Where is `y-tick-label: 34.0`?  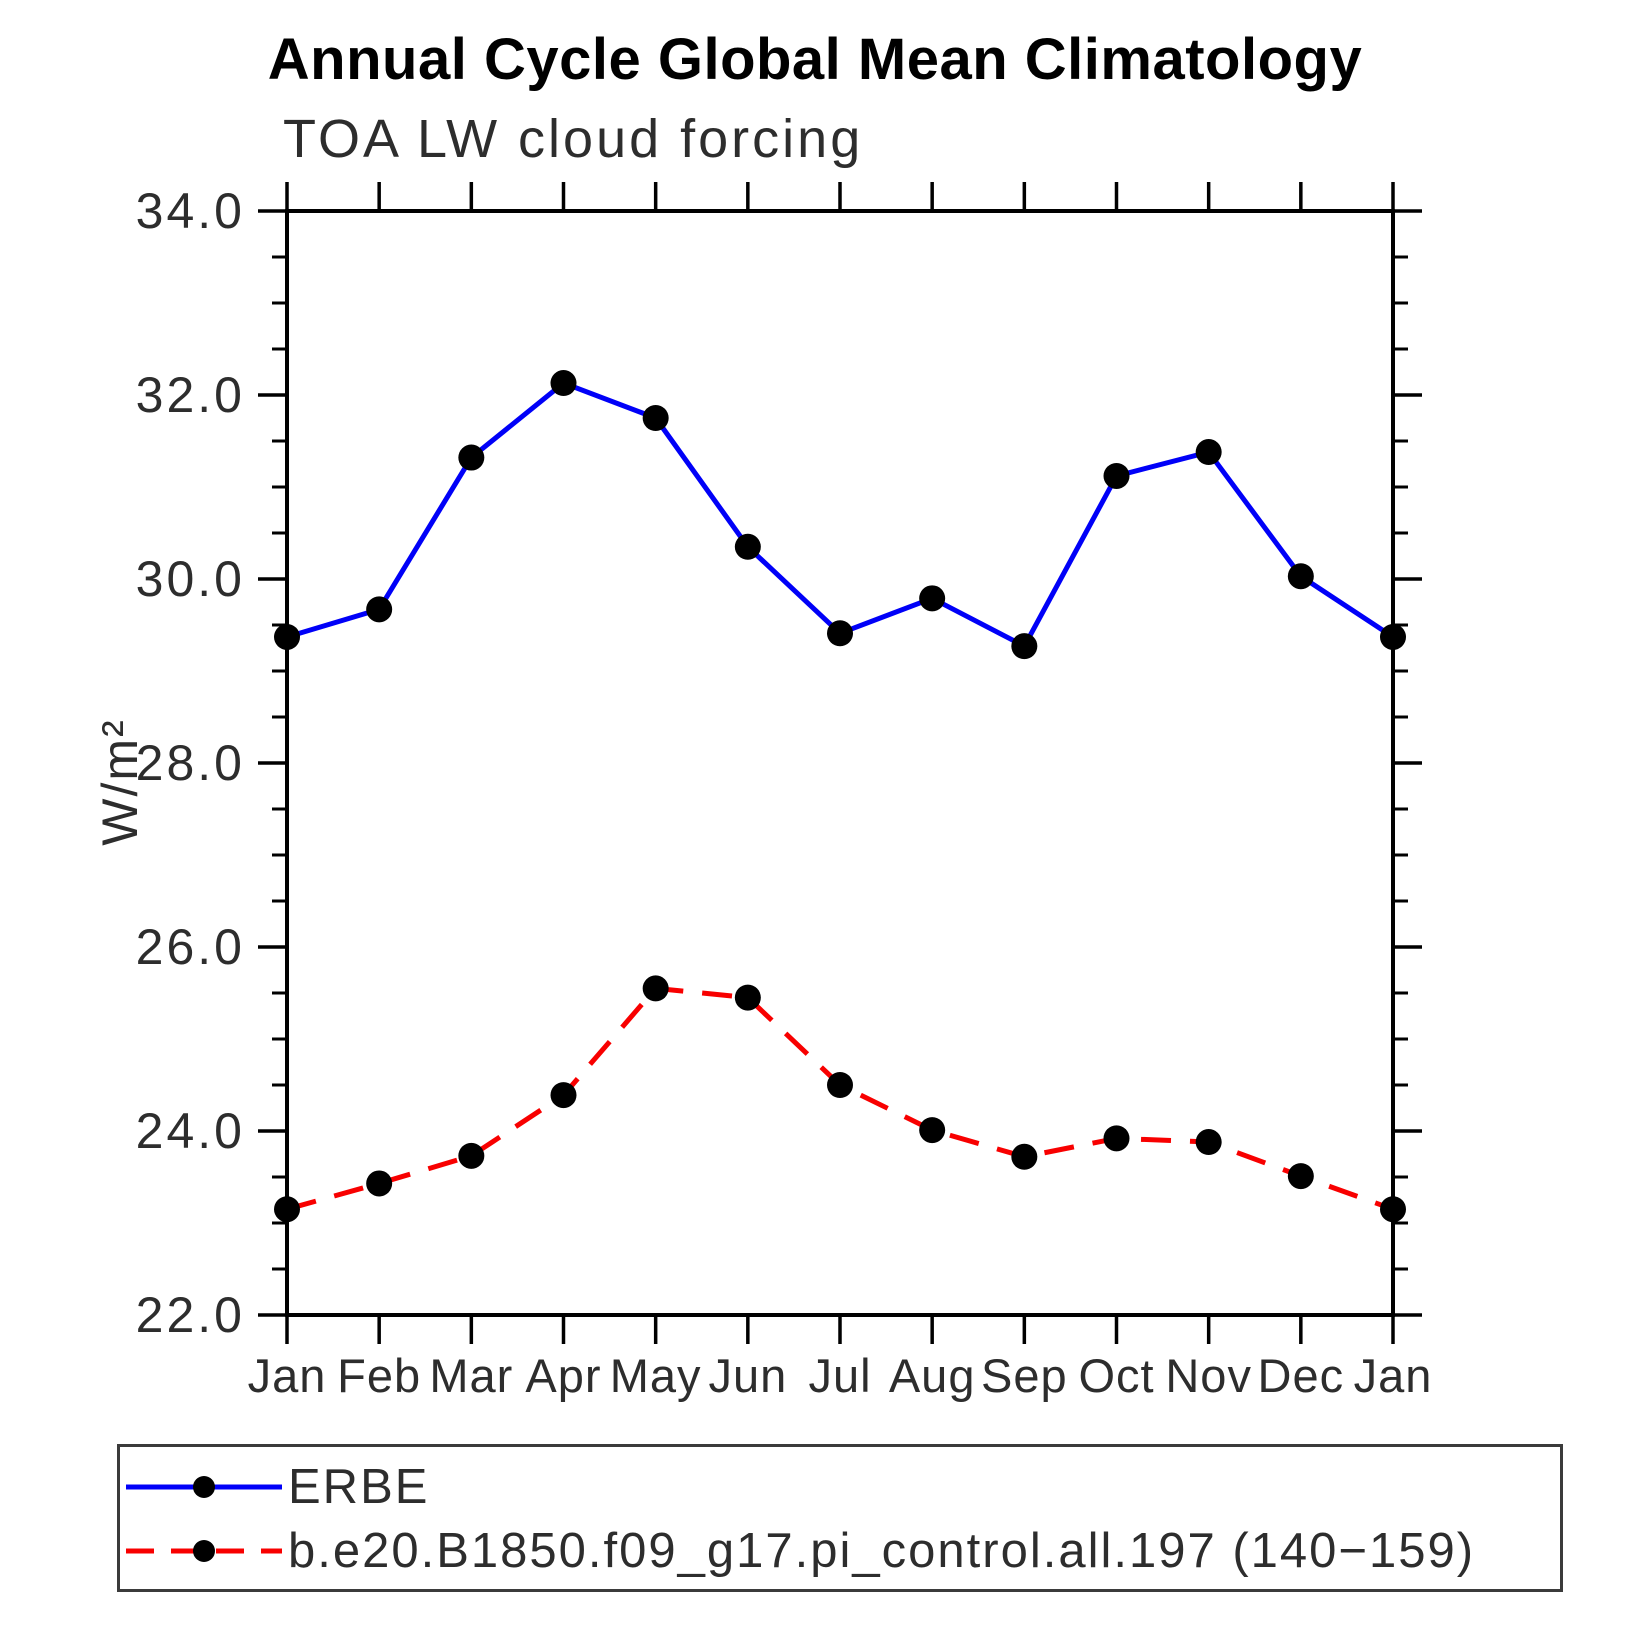 y-tick-label: 34.0 is located at coordinates (190, 211).